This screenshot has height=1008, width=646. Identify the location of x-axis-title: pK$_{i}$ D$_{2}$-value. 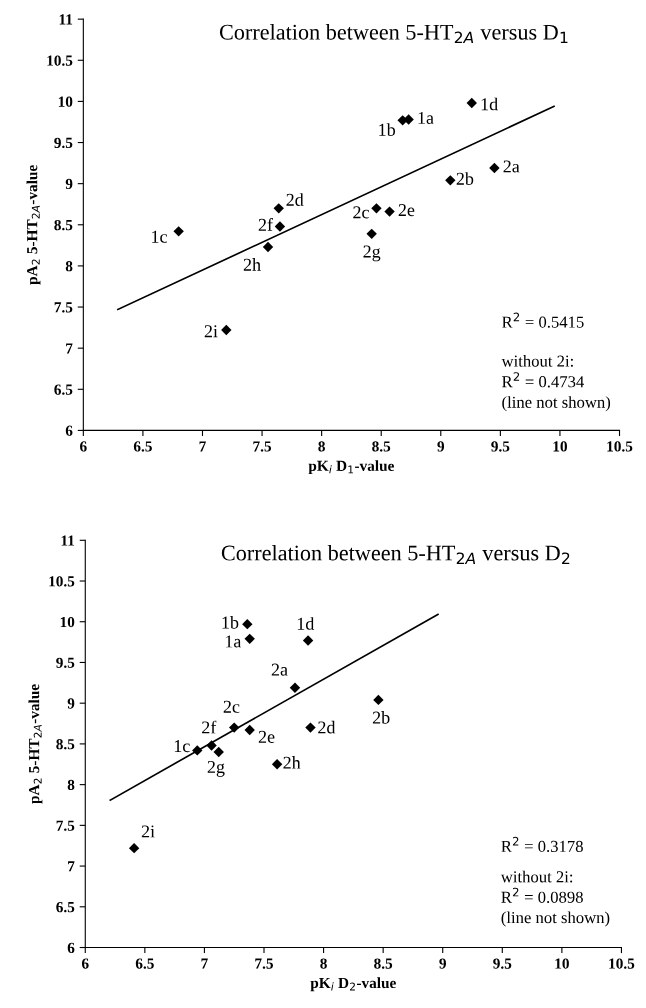
(353, 984).